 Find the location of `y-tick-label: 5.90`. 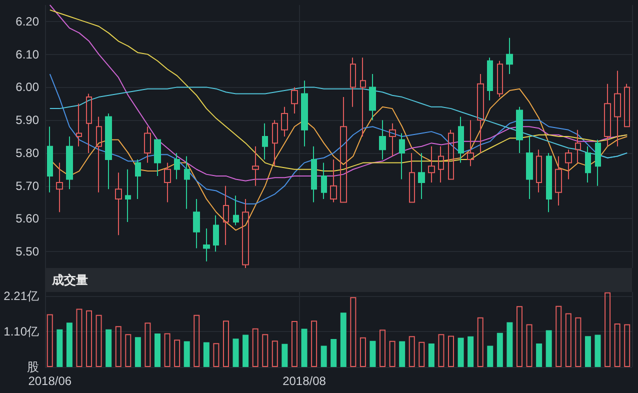

y-tick-label: 5.90 is located at coordinates (28, 120).